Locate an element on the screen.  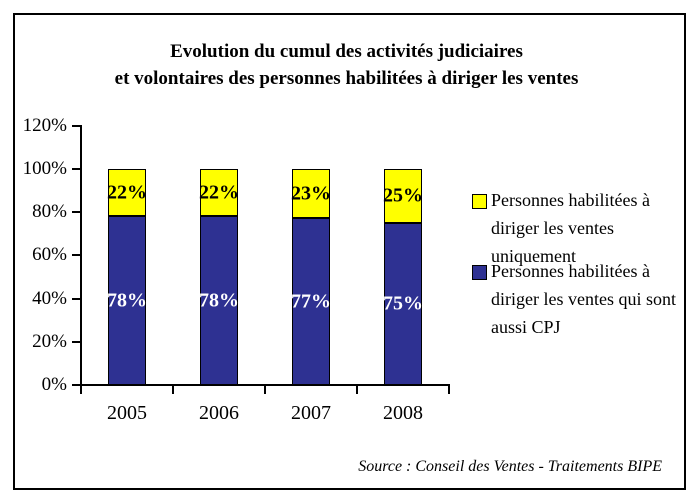
bar-segment: 75% is located at coordinates (403, 303).